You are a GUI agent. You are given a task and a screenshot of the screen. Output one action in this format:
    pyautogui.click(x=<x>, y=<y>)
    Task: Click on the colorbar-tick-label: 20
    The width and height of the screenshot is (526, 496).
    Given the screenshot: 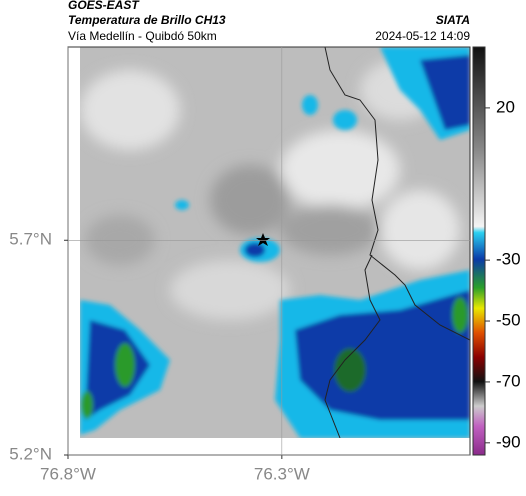 What is the action you would take?
    pyautogui.click(x=505, y=106)
    